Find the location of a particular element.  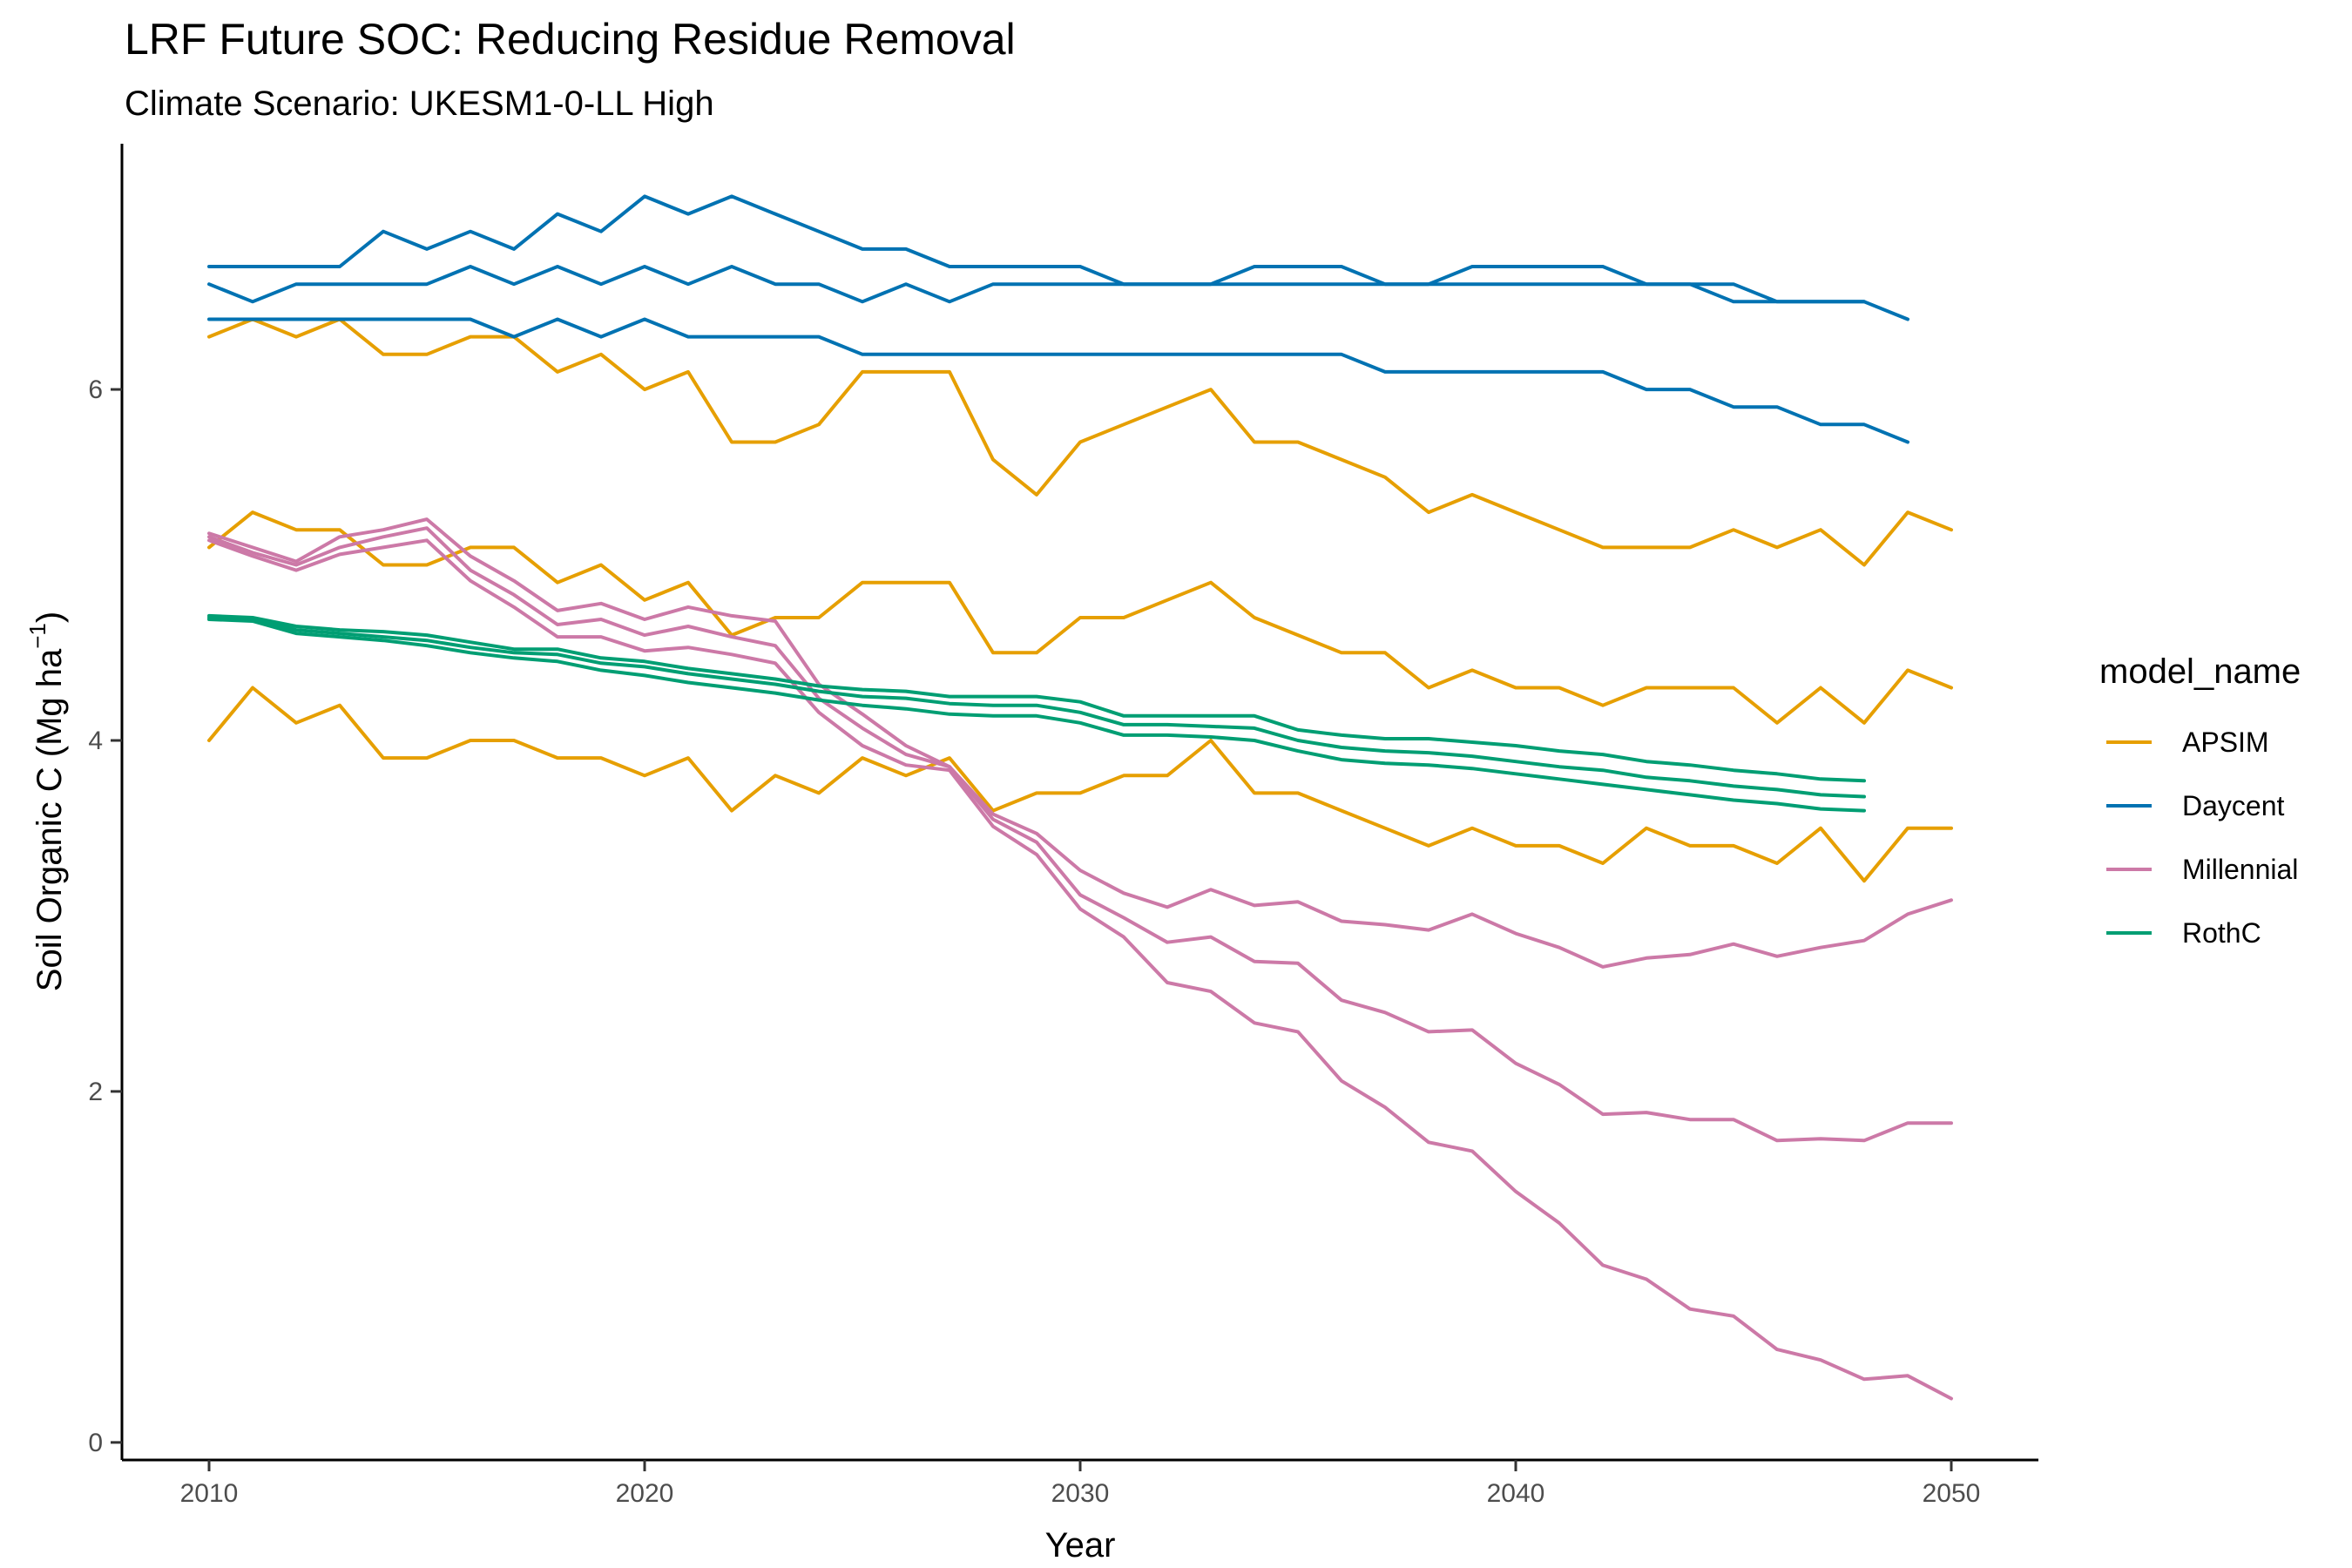

chart-title: LRF Future SOC: Reducing Residue Removal is located at coordinates (570, 40).